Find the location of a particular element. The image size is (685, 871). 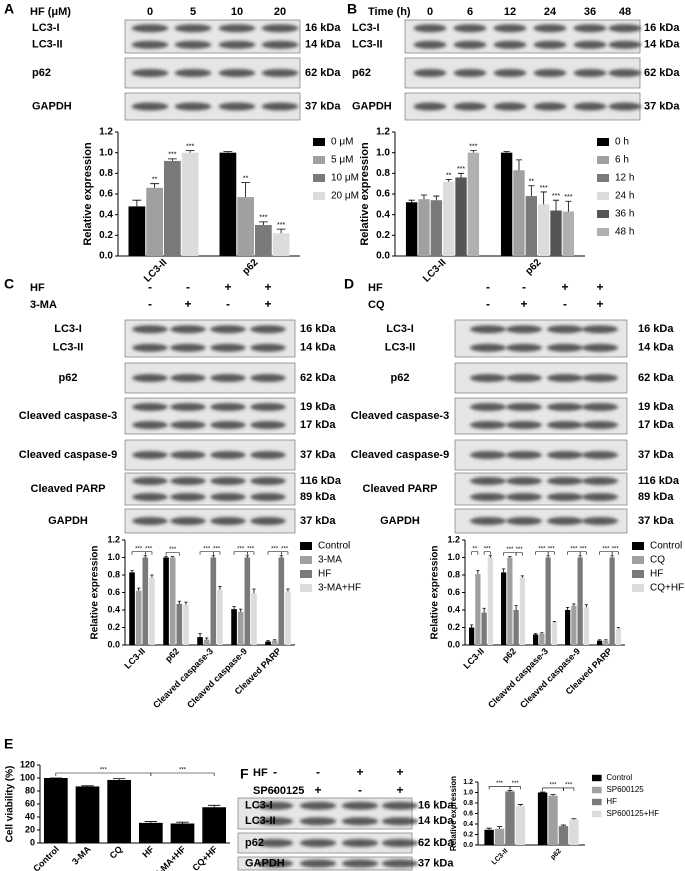

comparison-label: ** is located at coordinates (474, 549).